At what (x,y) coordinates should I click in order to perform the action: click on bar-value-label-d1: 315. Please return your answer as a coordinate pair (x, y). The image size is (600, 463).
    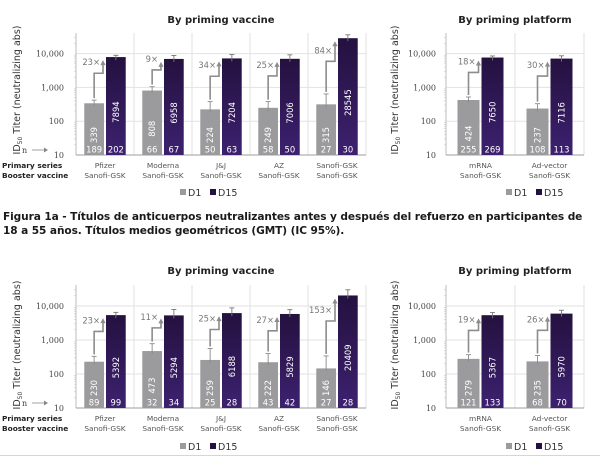
    Looking at the image, I should click on (326, 135).